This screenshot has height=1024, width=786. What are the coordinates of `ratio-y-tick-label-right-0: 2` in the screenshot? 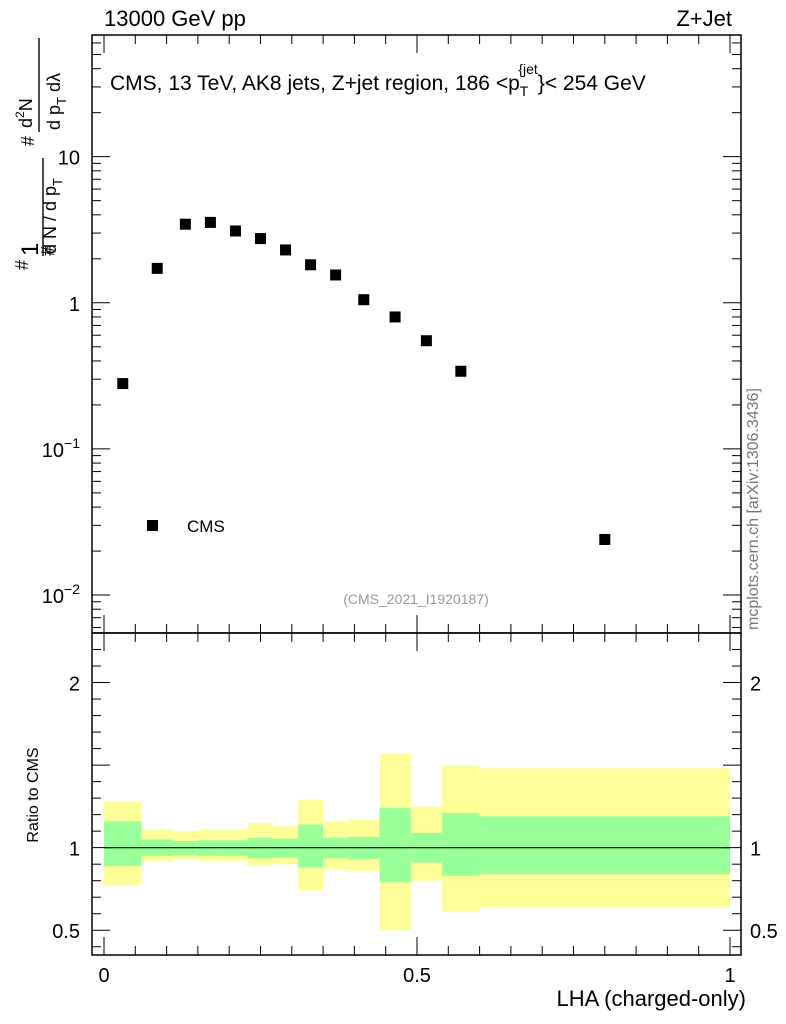 It's located at (755, 685).